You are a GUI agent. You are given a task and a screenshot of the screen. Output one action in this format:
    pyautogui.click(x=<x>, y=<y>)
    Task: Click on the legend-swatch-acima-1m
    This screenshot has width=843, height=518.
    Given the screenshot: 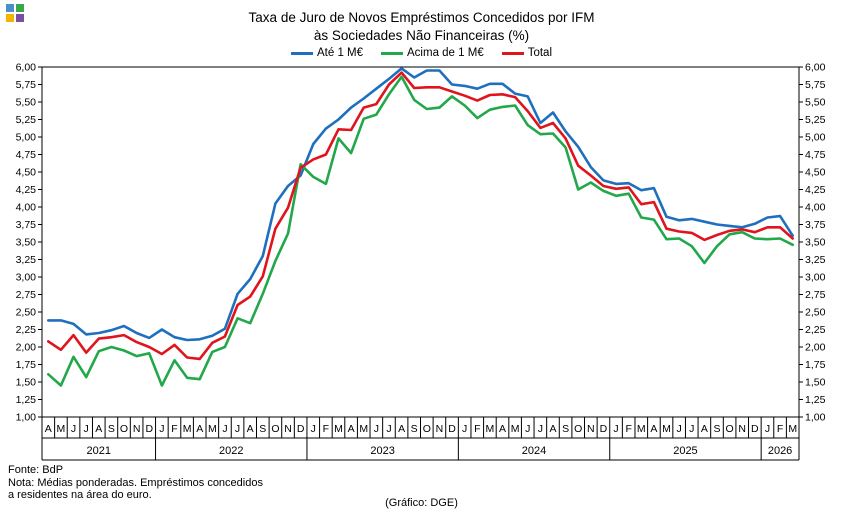 What is the action you would take?
    pyautogui.click(x=392, y=53)
    